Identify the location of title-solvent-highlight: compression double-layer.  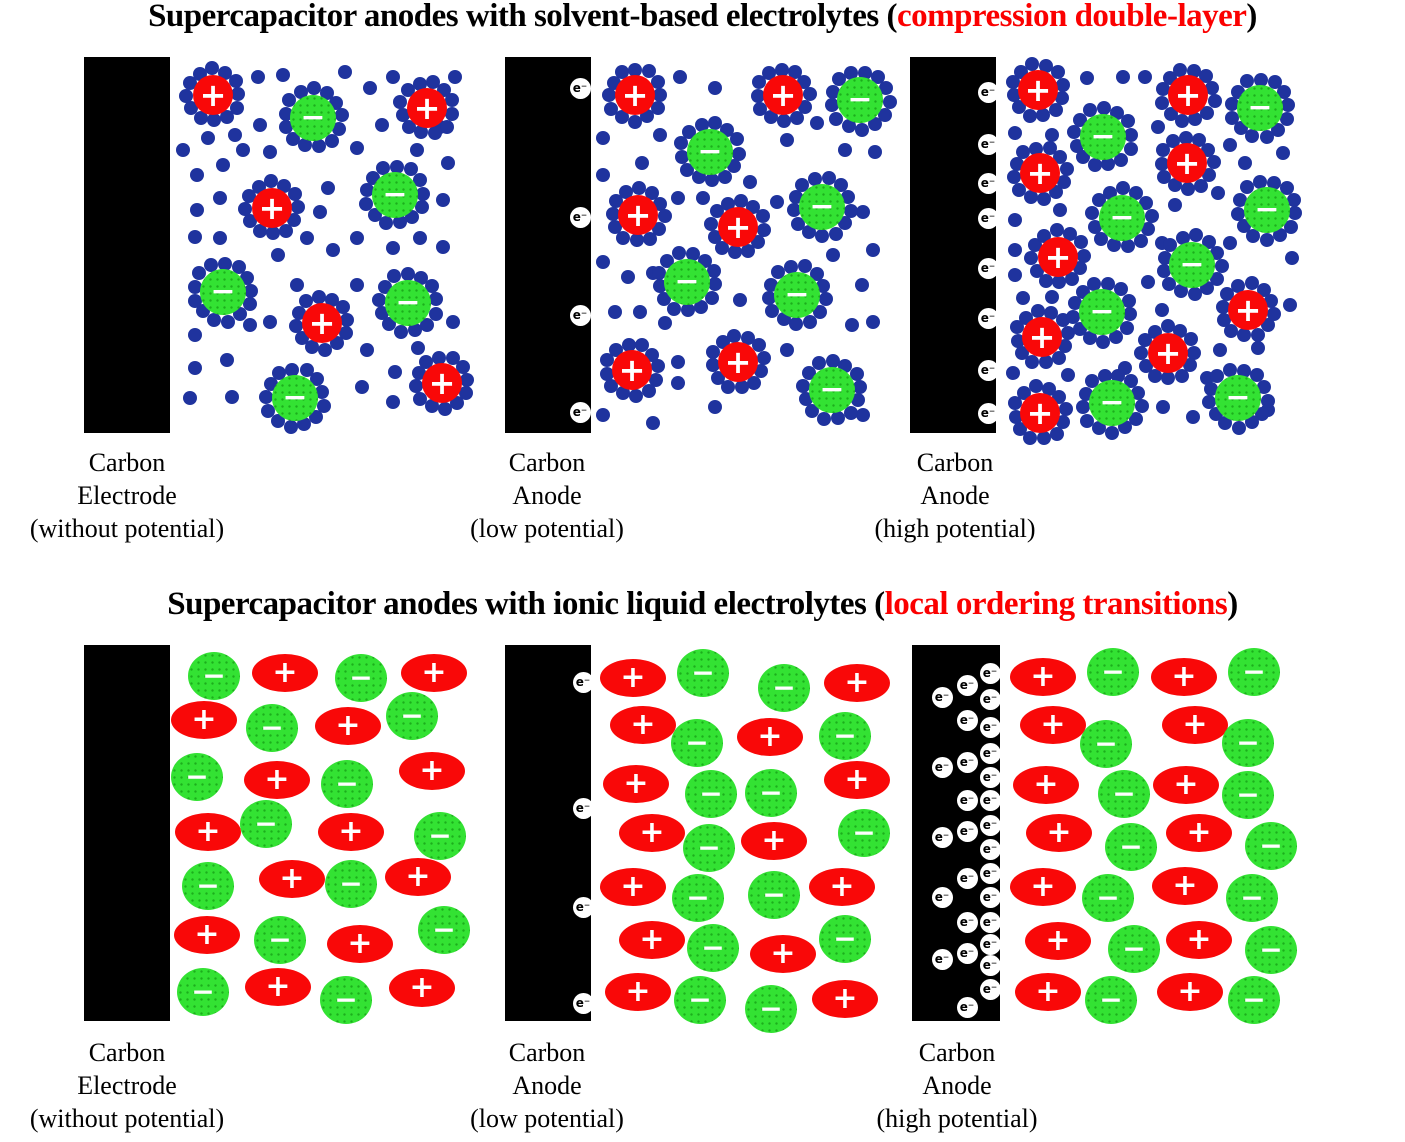
(1071, 17).